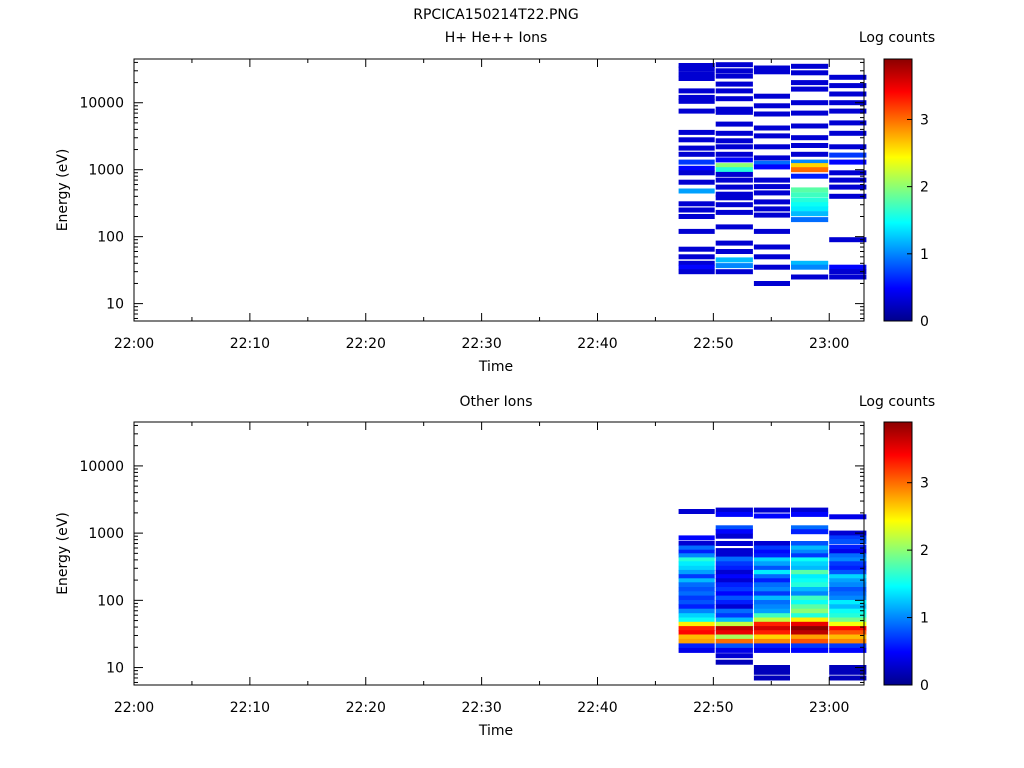 The image size is (1024, 768). I want to click on x-tick-label: 22:30, so click(481, 708).